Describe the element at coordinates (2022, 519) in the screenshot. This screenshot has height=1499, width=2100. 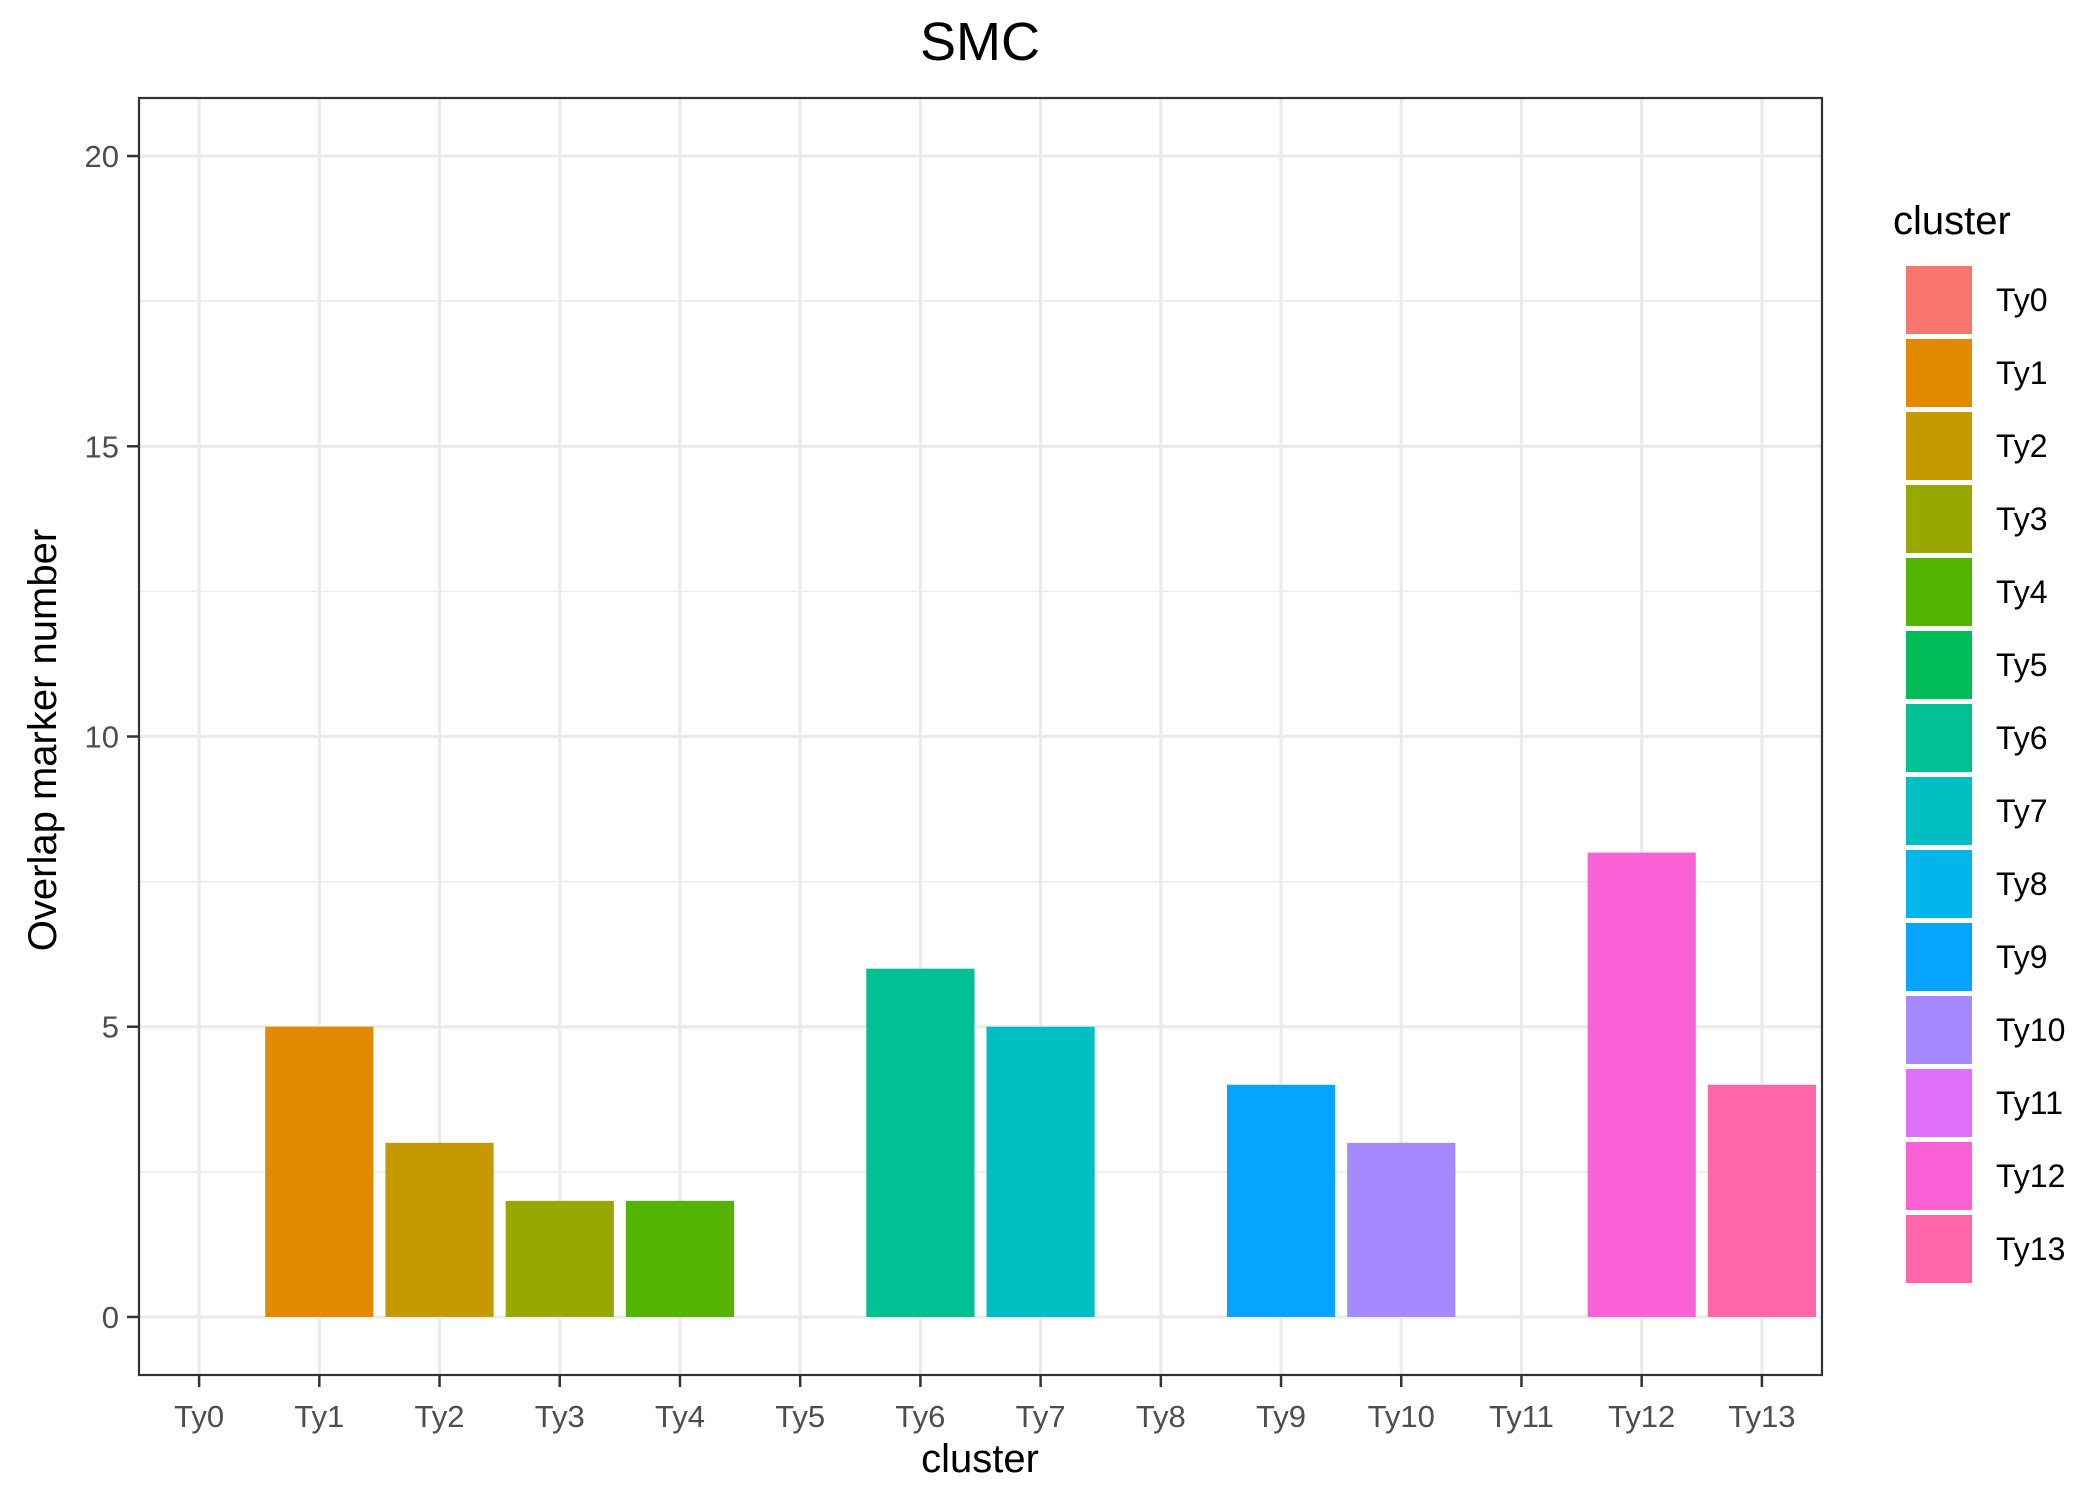
I see `legend-label-ty3: Ty3` at that location.